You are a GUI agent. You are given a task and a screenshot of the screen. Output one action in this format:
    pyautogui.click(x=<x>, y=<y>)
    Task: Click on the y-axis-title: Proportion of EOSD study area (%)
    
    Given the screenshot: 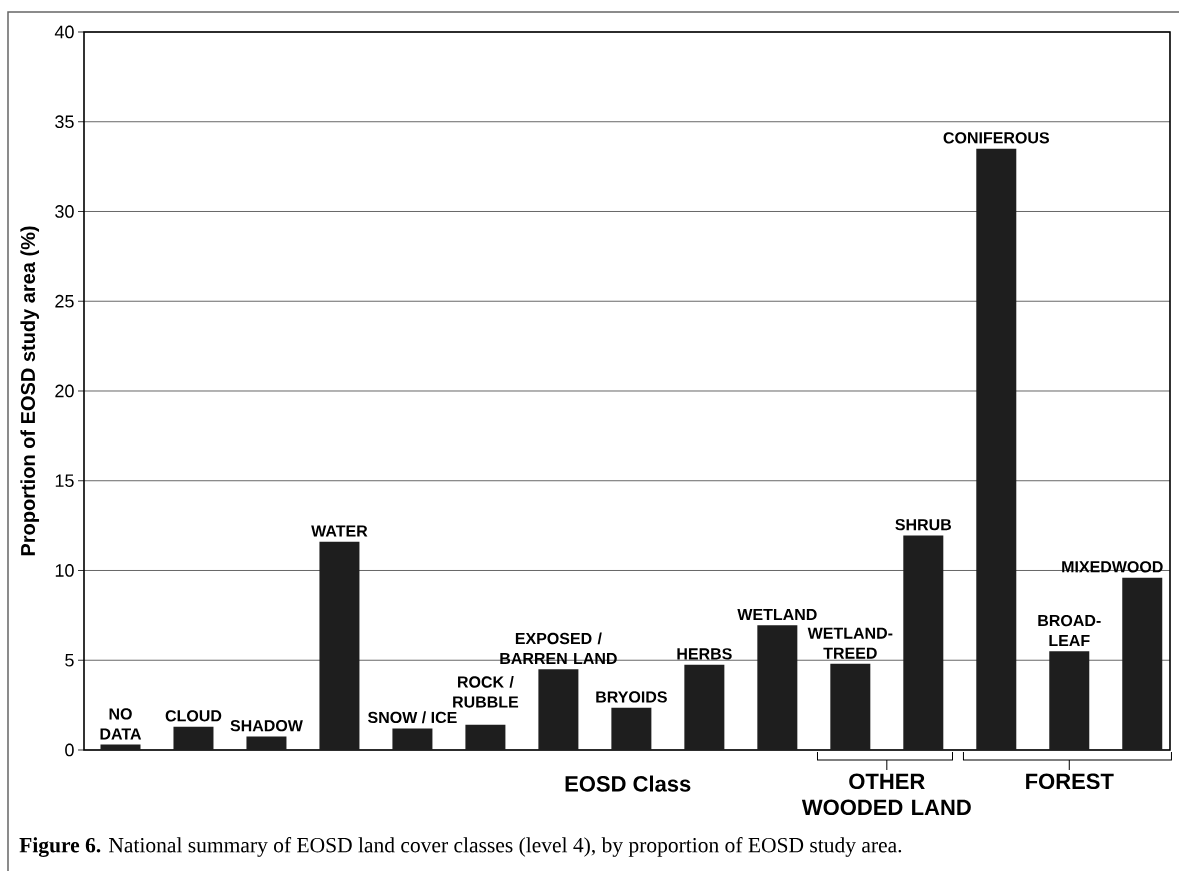 What is the action you would take?
    pyautogui.click(x=30, y=391)
    